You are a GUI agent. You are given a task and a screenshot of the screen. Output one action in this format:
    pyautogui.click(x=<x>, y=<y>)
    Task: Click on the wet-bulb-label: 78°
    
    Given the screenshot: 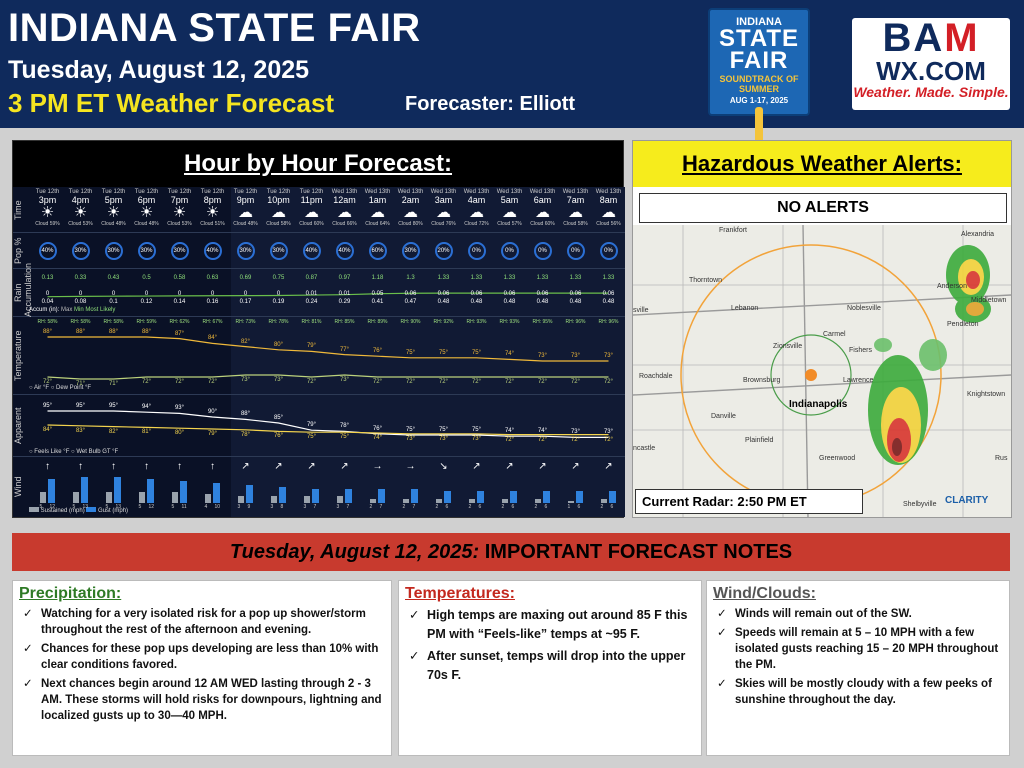 What is the action you would take?
    pyautogui.click(x=245, y=434)
    